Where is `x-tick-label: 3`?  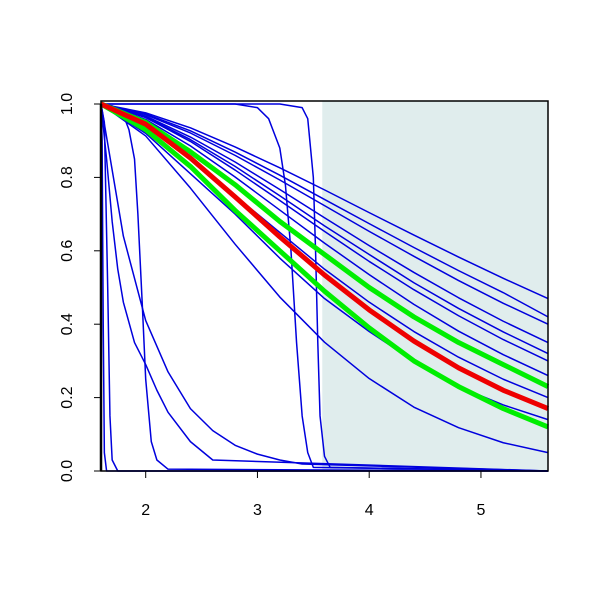 x-tick-label: 3 is located at coordinates (257, 510).